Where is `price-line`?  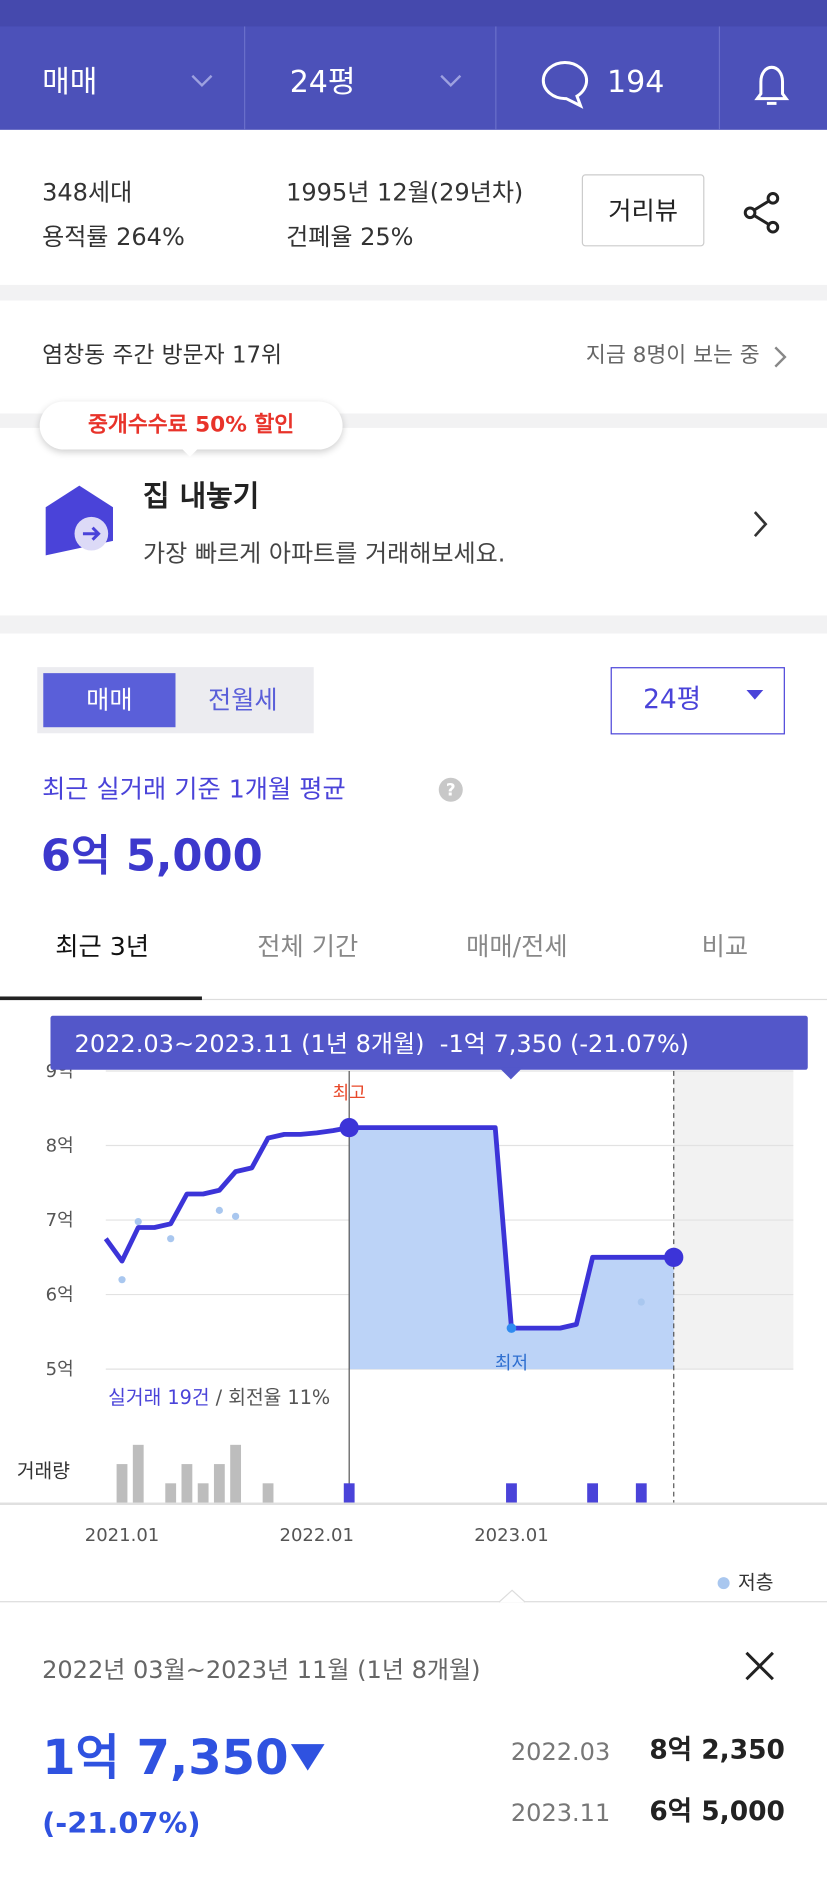
price-line is located at coordinates (388, 1228).